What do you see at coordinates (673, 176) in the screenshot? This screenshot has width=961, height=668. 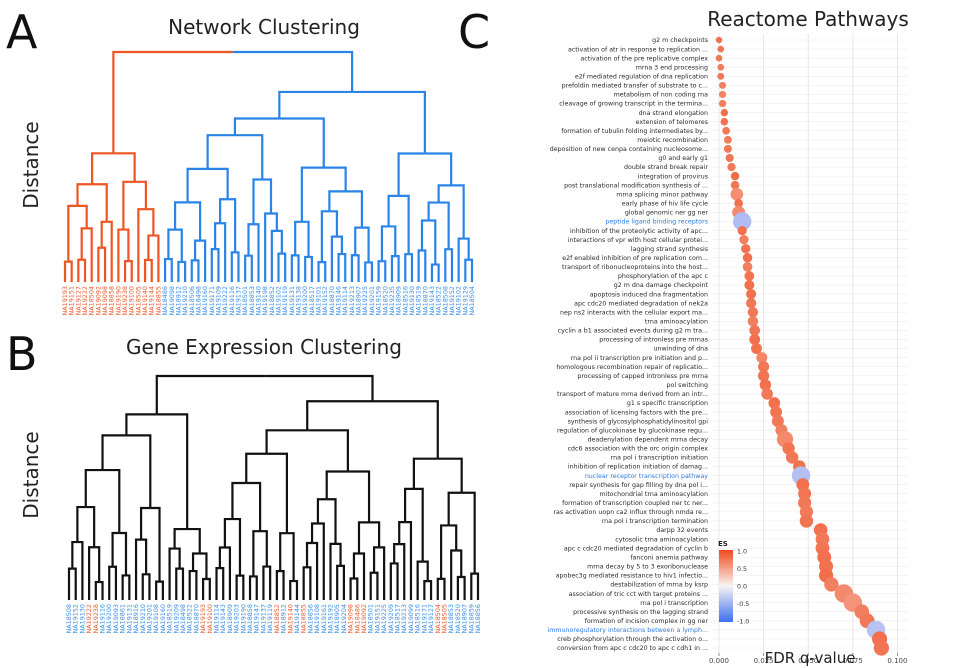 I see `pathway-label: integration of provirus` at bounding box center [673, 176].